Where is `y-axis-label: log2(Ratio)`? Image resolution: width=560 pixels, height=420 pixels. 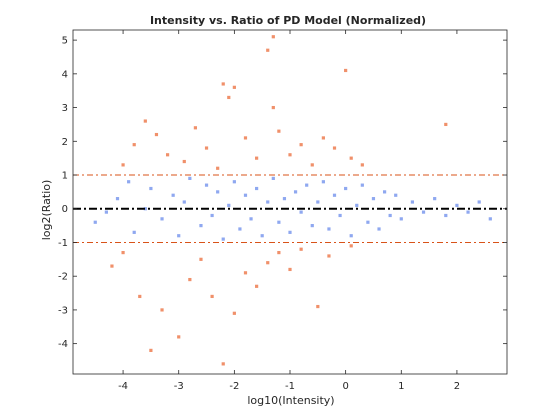 y-axis-label: log2(Ratio) is located at coordinates (46, 210).